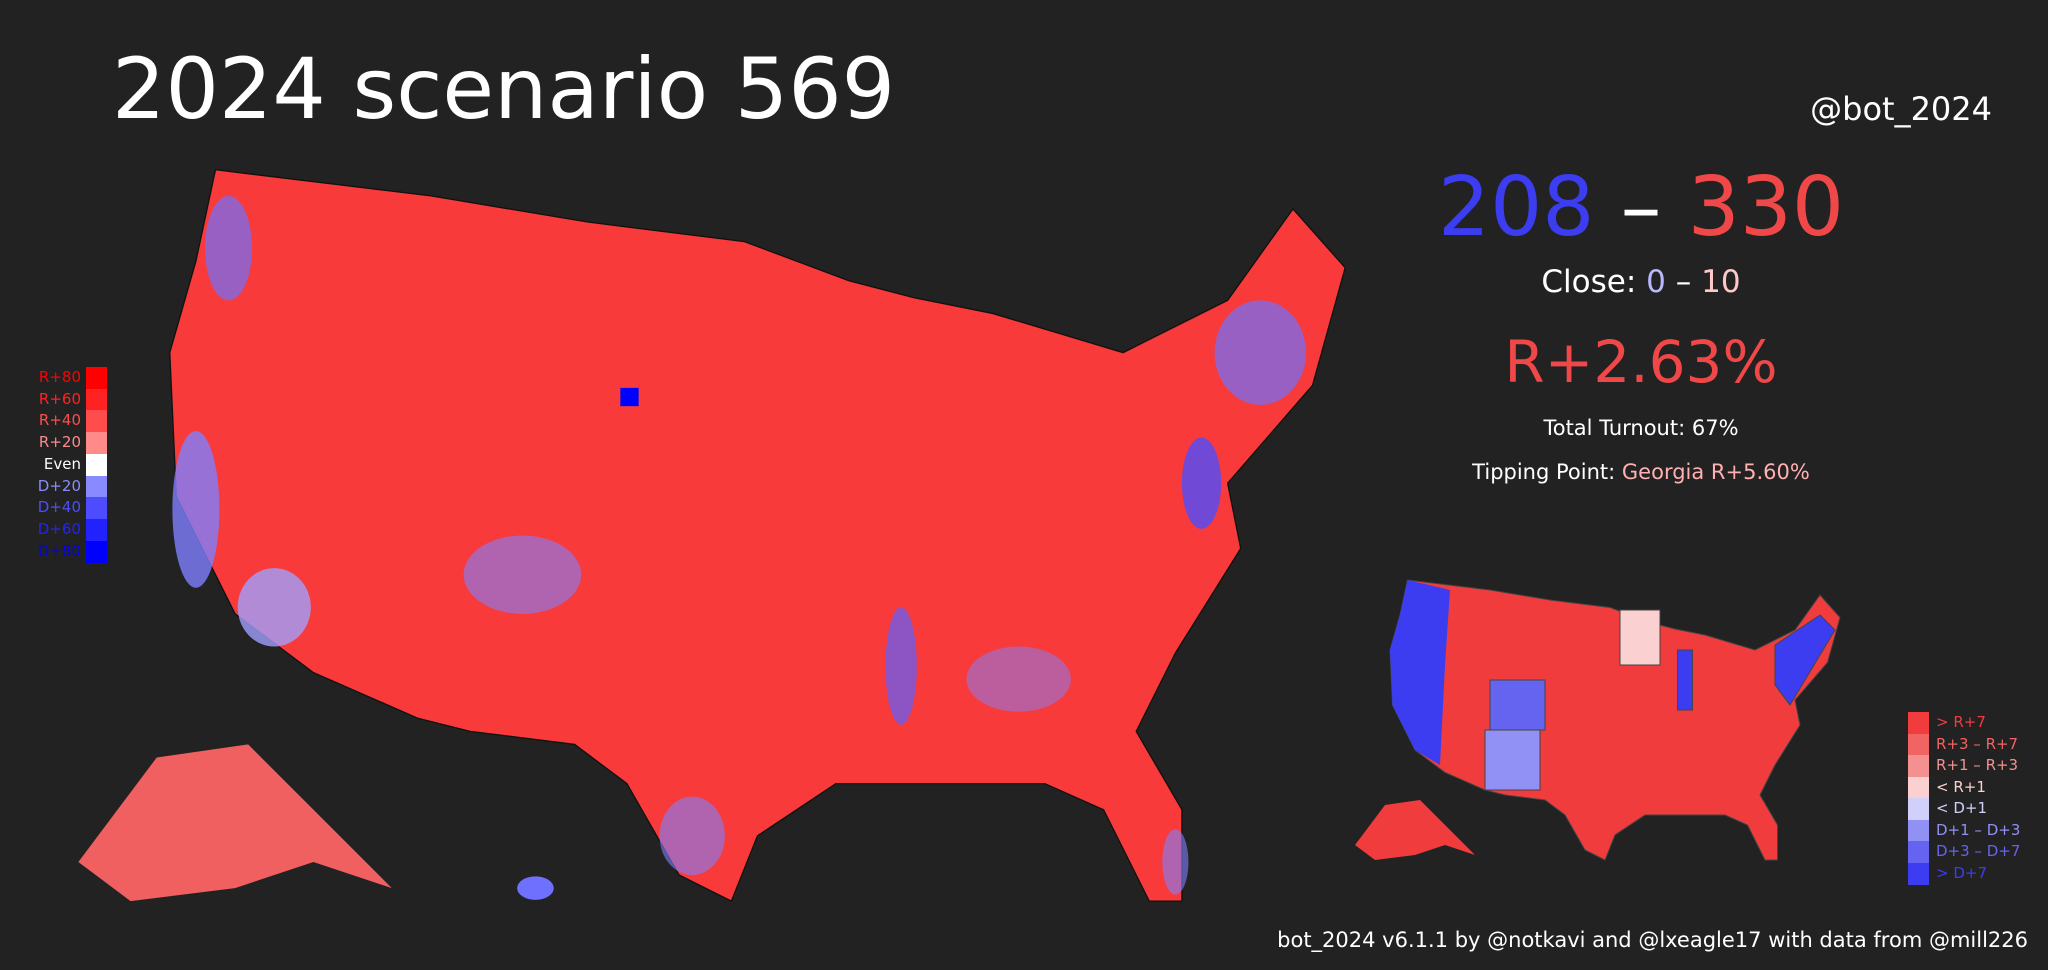 The width and height of the screenshot is (2048, 970). Describe the element at coordinates (1544, 472) in the screenshot. I see `tipping-label: Tipping Point:` at that location.